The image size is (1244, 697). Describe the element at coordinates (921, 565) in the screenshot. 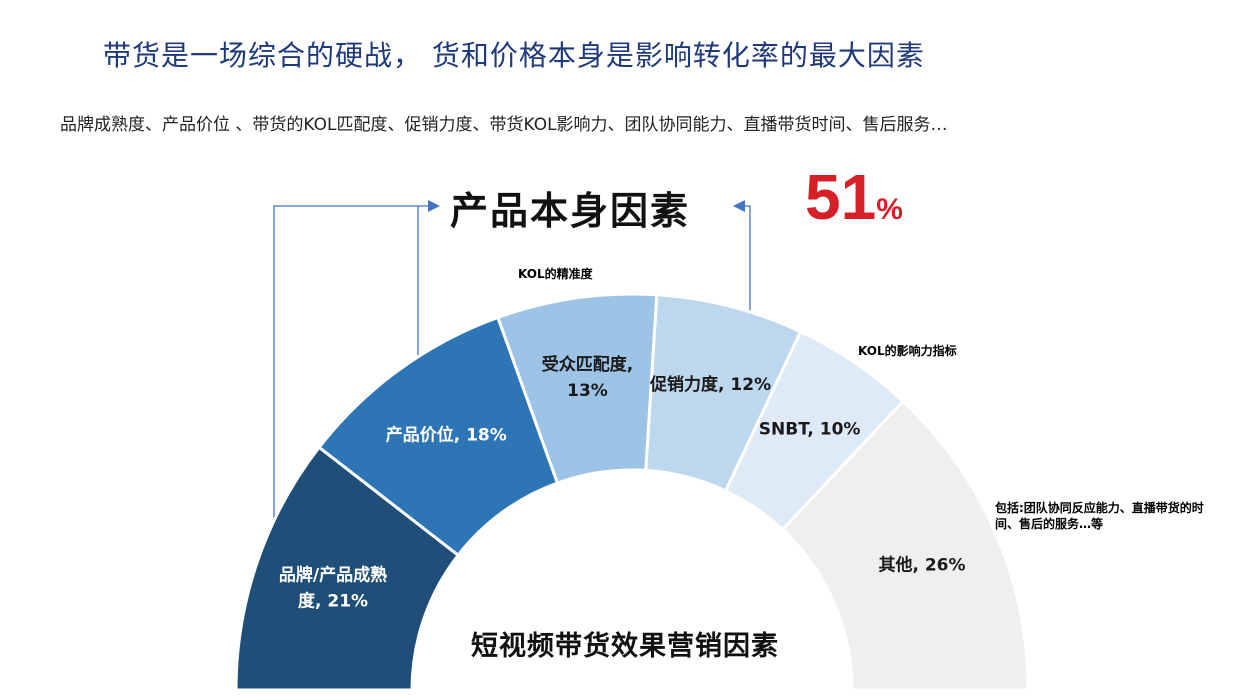

I see `slice-label-5: 其他, 26%` at that location.